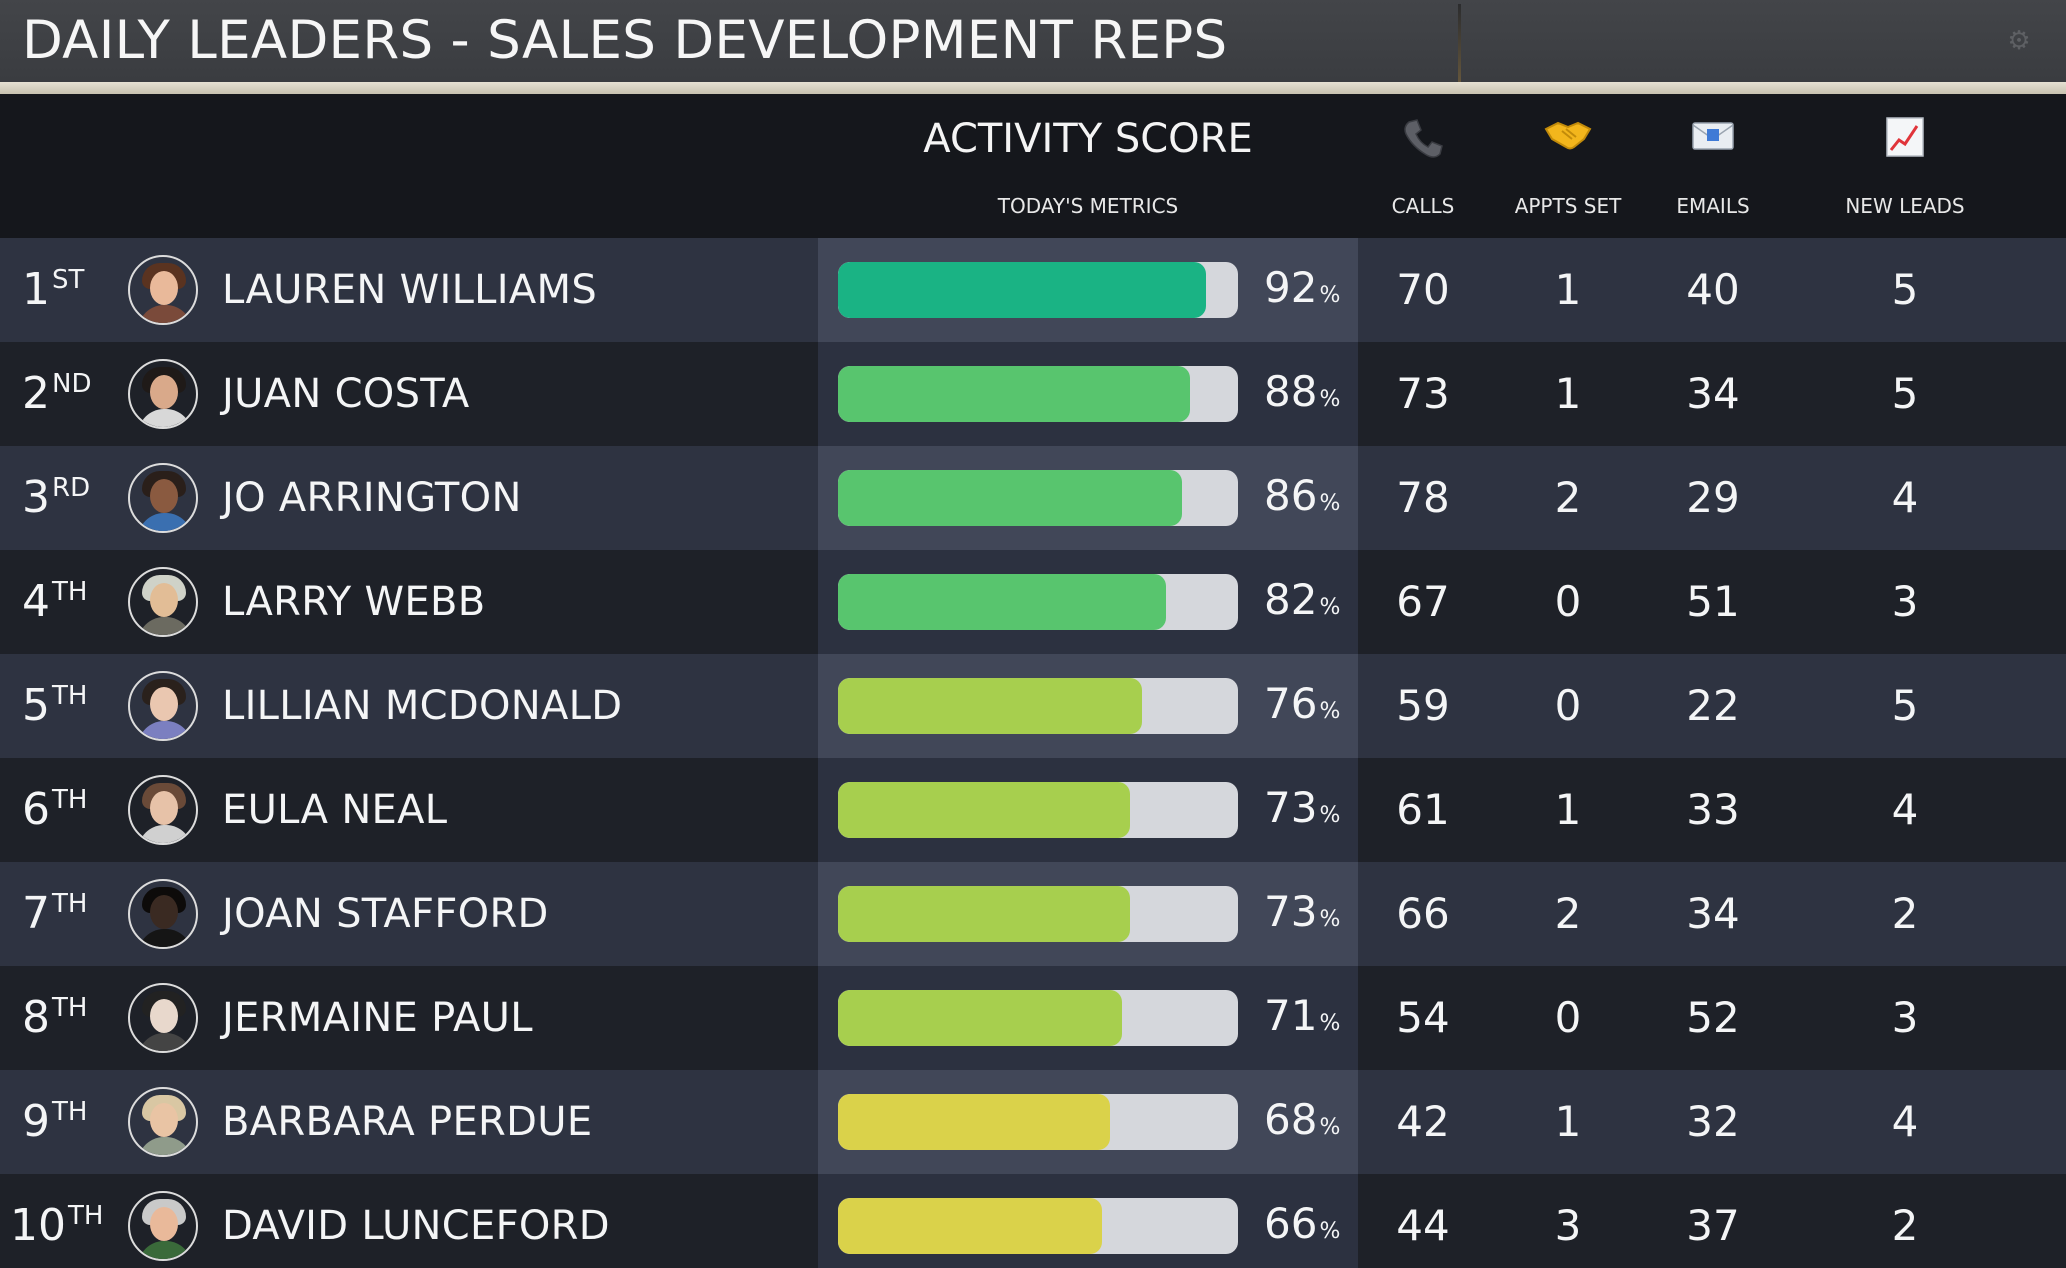  What do you see at coordinates (36, 393) in the screenshot?
I see `rank-number: 2` at bounding box center [36, 393].